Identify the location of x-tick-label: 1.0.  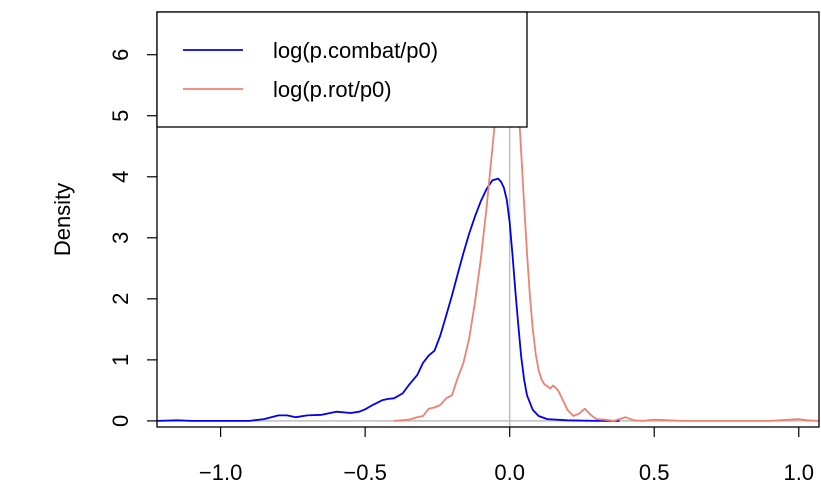
(798, 472).